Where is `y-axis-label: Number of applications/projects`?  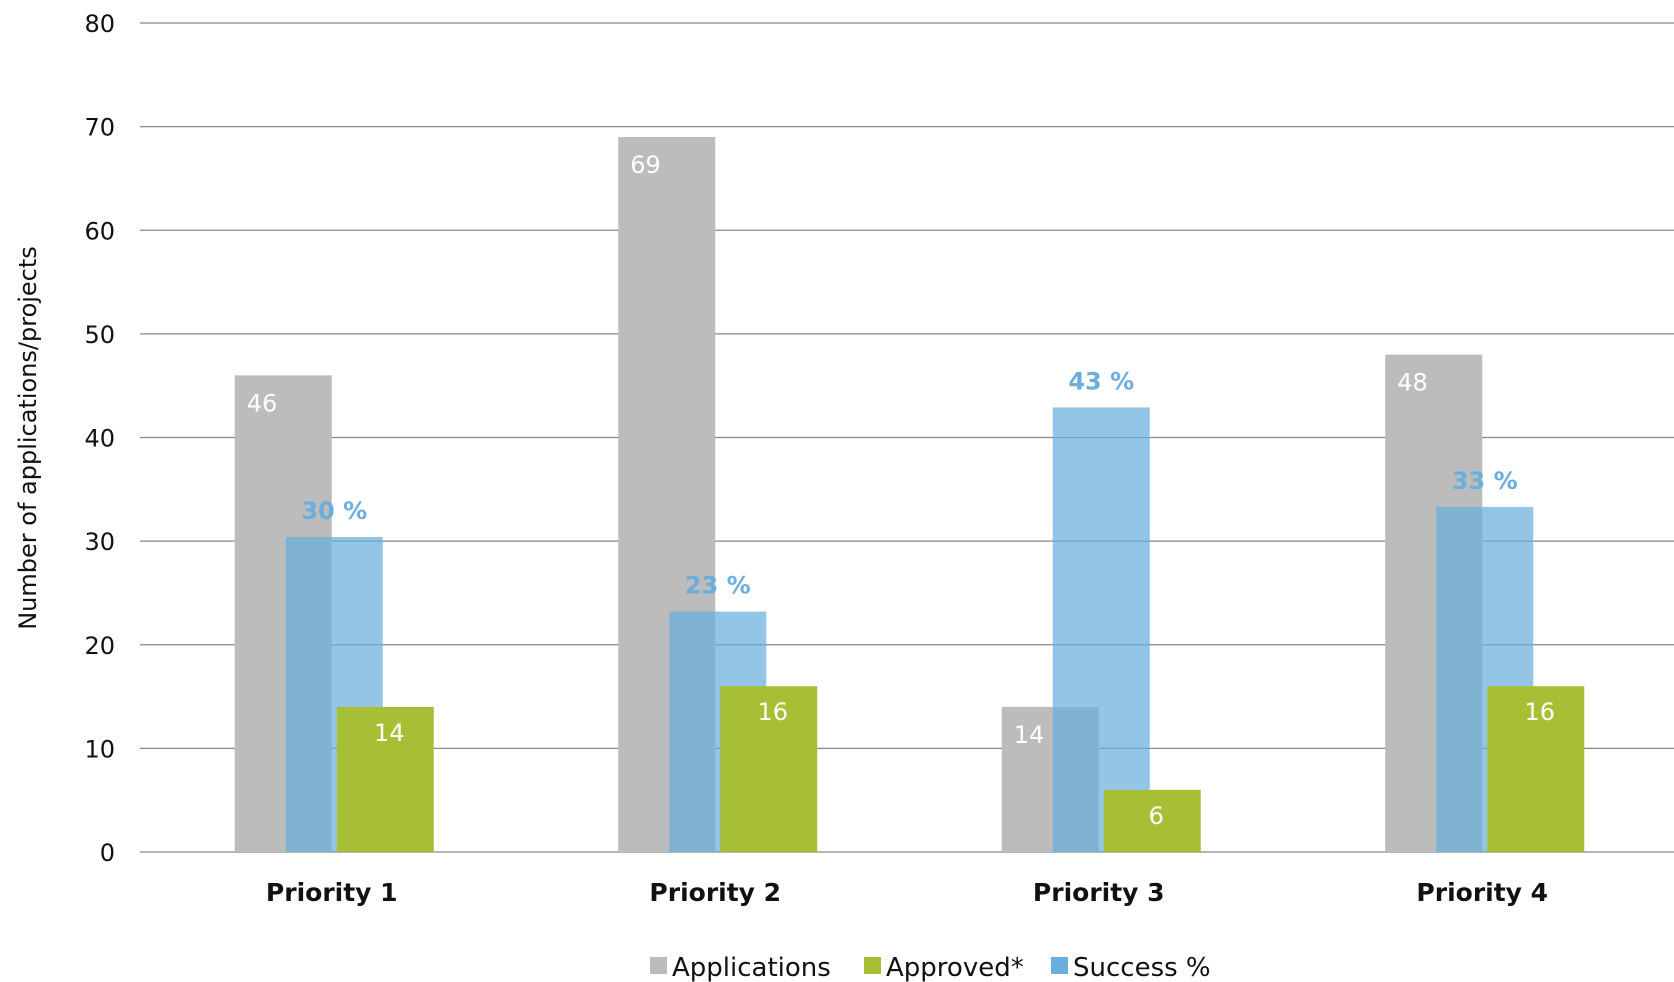 y-axis-label: Number of applications/projects is located at coordinates (28, 438).